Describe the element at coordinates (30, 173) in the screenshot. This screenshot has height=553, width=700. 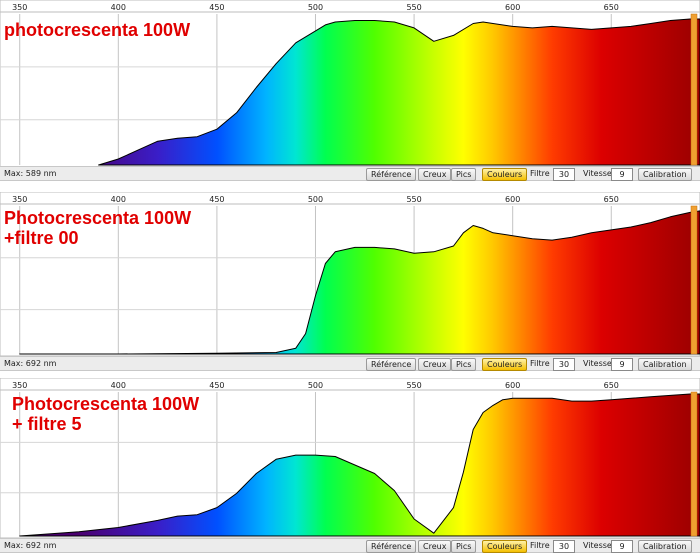
I see `max-readout: Max: 589 nm` at that location.